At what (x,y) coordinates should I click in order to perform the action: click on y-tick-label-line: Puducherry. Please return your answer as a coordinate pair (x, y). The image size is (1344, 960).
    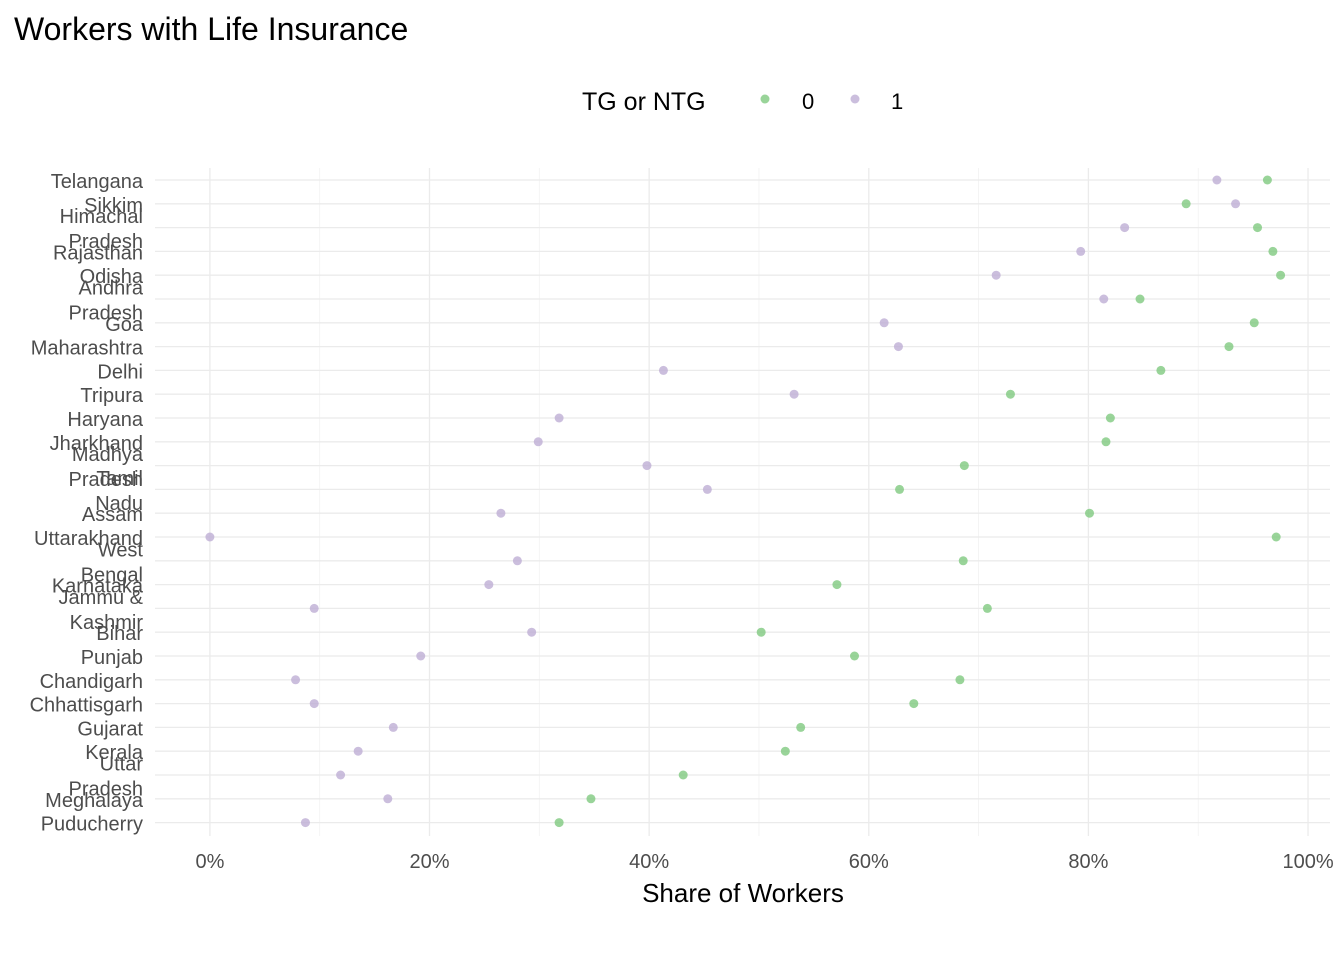
    Looking at the image, I should click on (92, 825).